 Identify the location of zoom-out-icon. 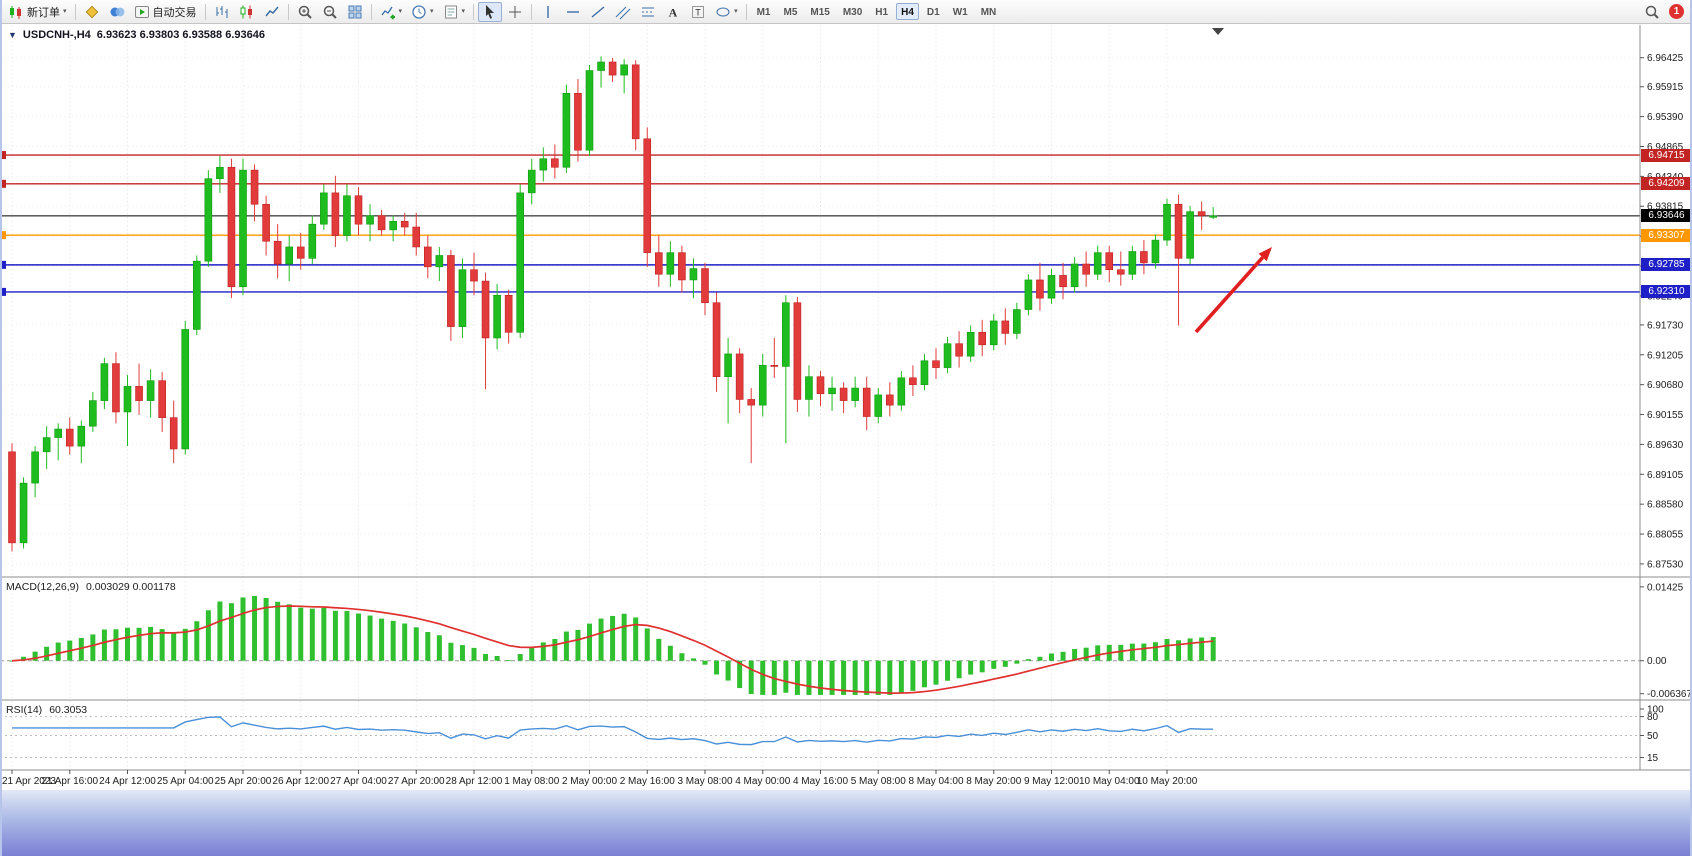
(330, 12).